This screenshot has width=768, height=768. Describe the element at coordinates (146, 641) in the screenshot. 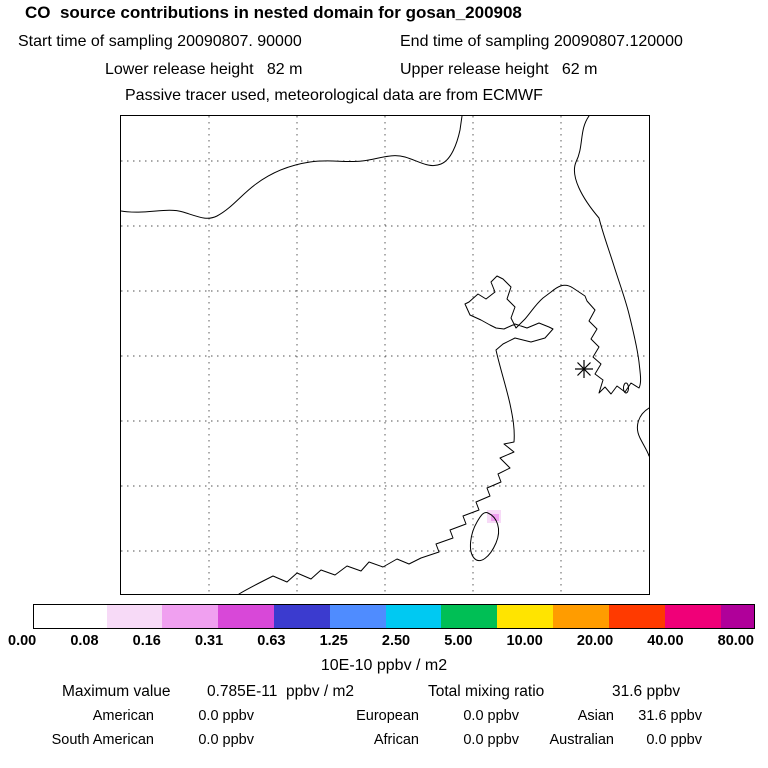

I see `colorbar-tick-label: 0.16` at that location.